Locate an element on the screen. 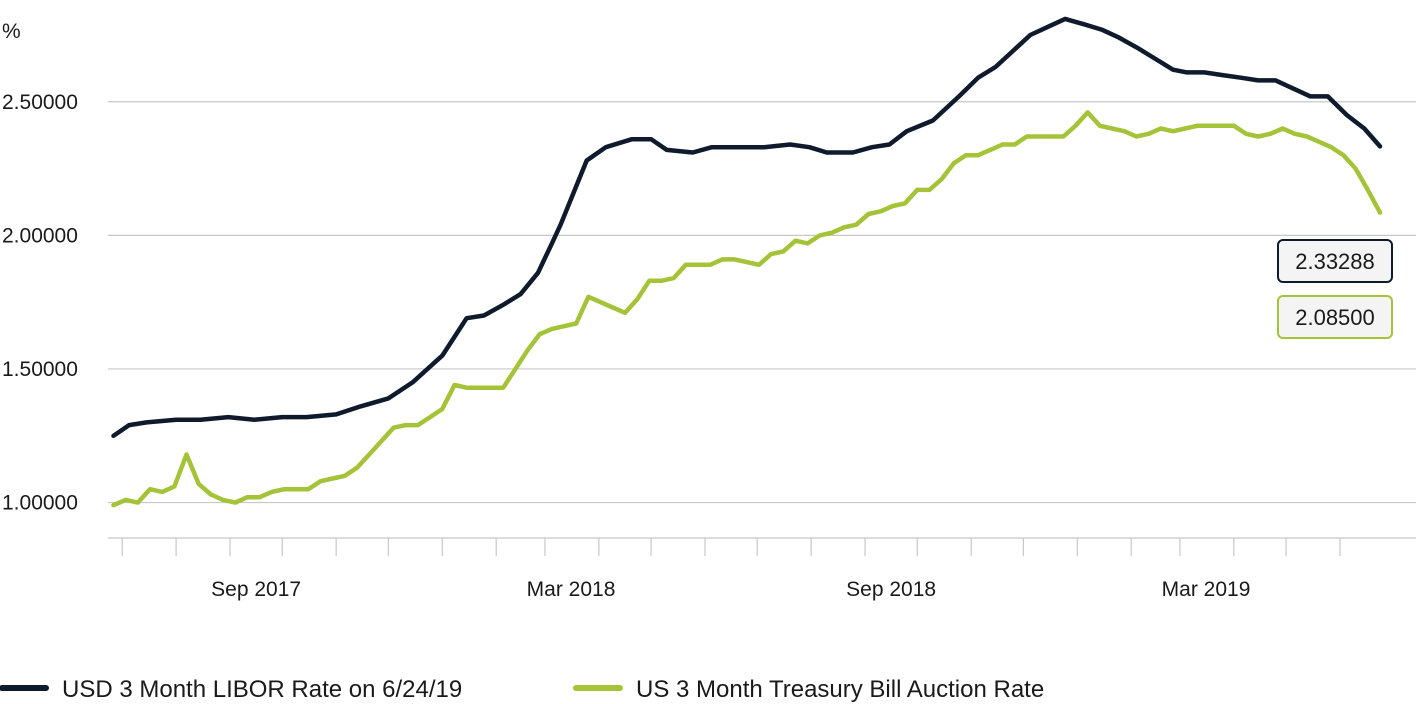  libor-end-label: 2.33288 is located at coordinates (1335, 261).